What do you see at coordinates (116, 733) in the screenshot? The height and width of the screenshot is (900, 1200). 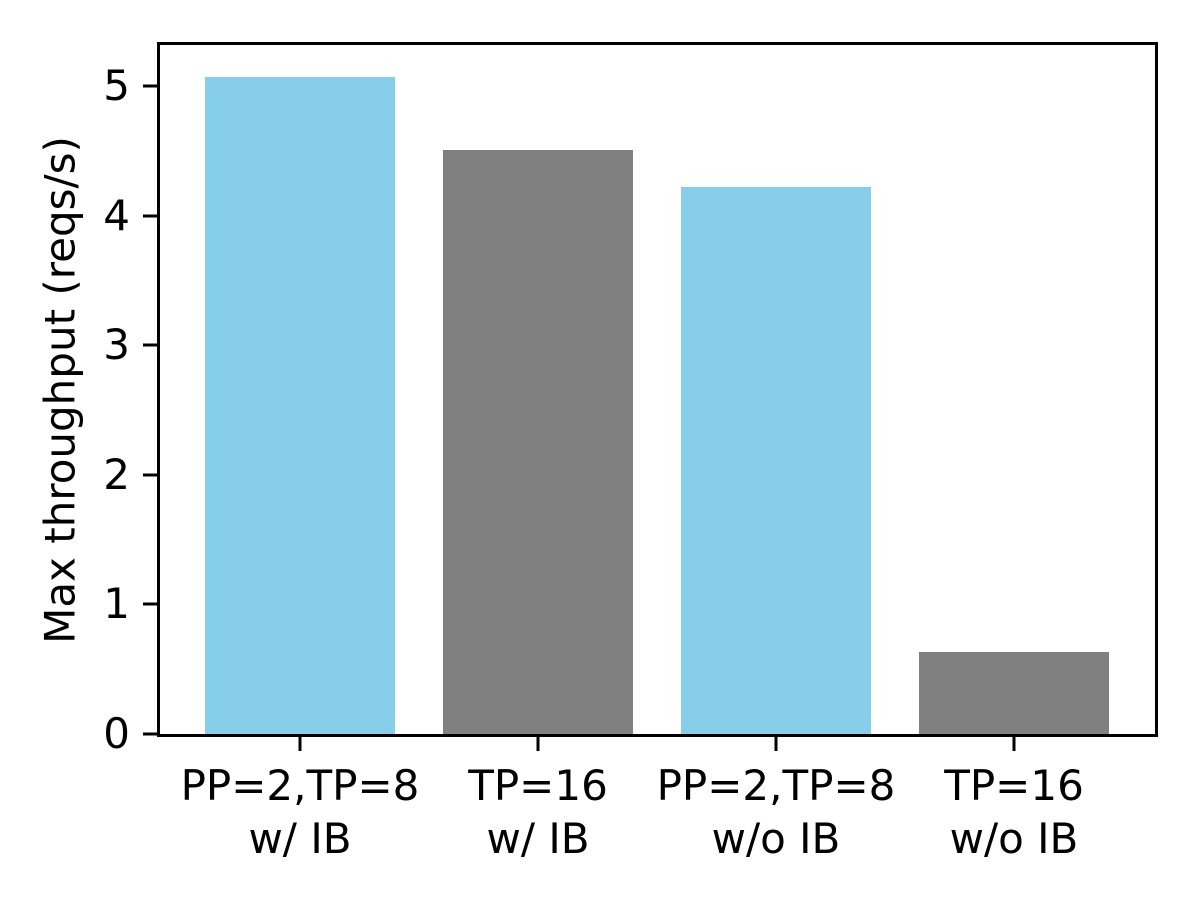 I see `y-tick-label: 0` at bounding box center [116, 733].